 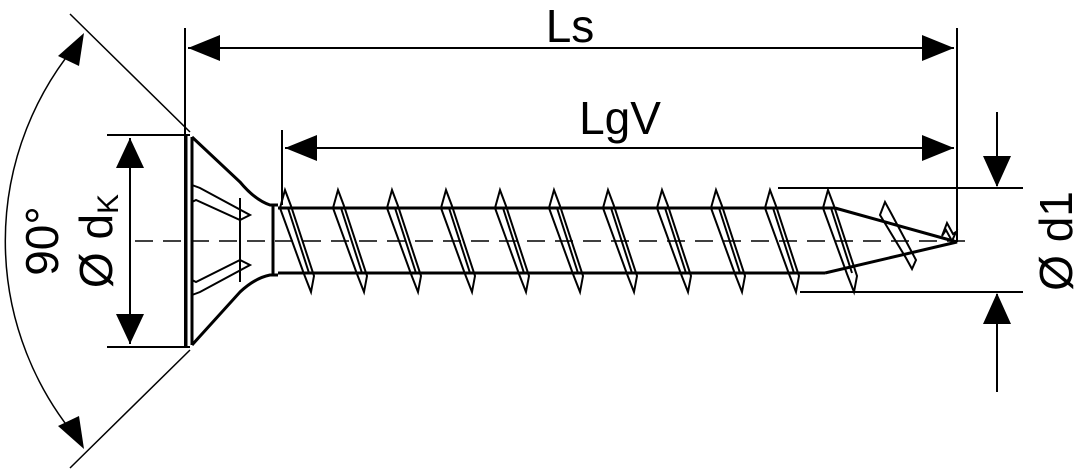 I want to click on d1-arrowhead-bottom, so click(x=997, y=308).